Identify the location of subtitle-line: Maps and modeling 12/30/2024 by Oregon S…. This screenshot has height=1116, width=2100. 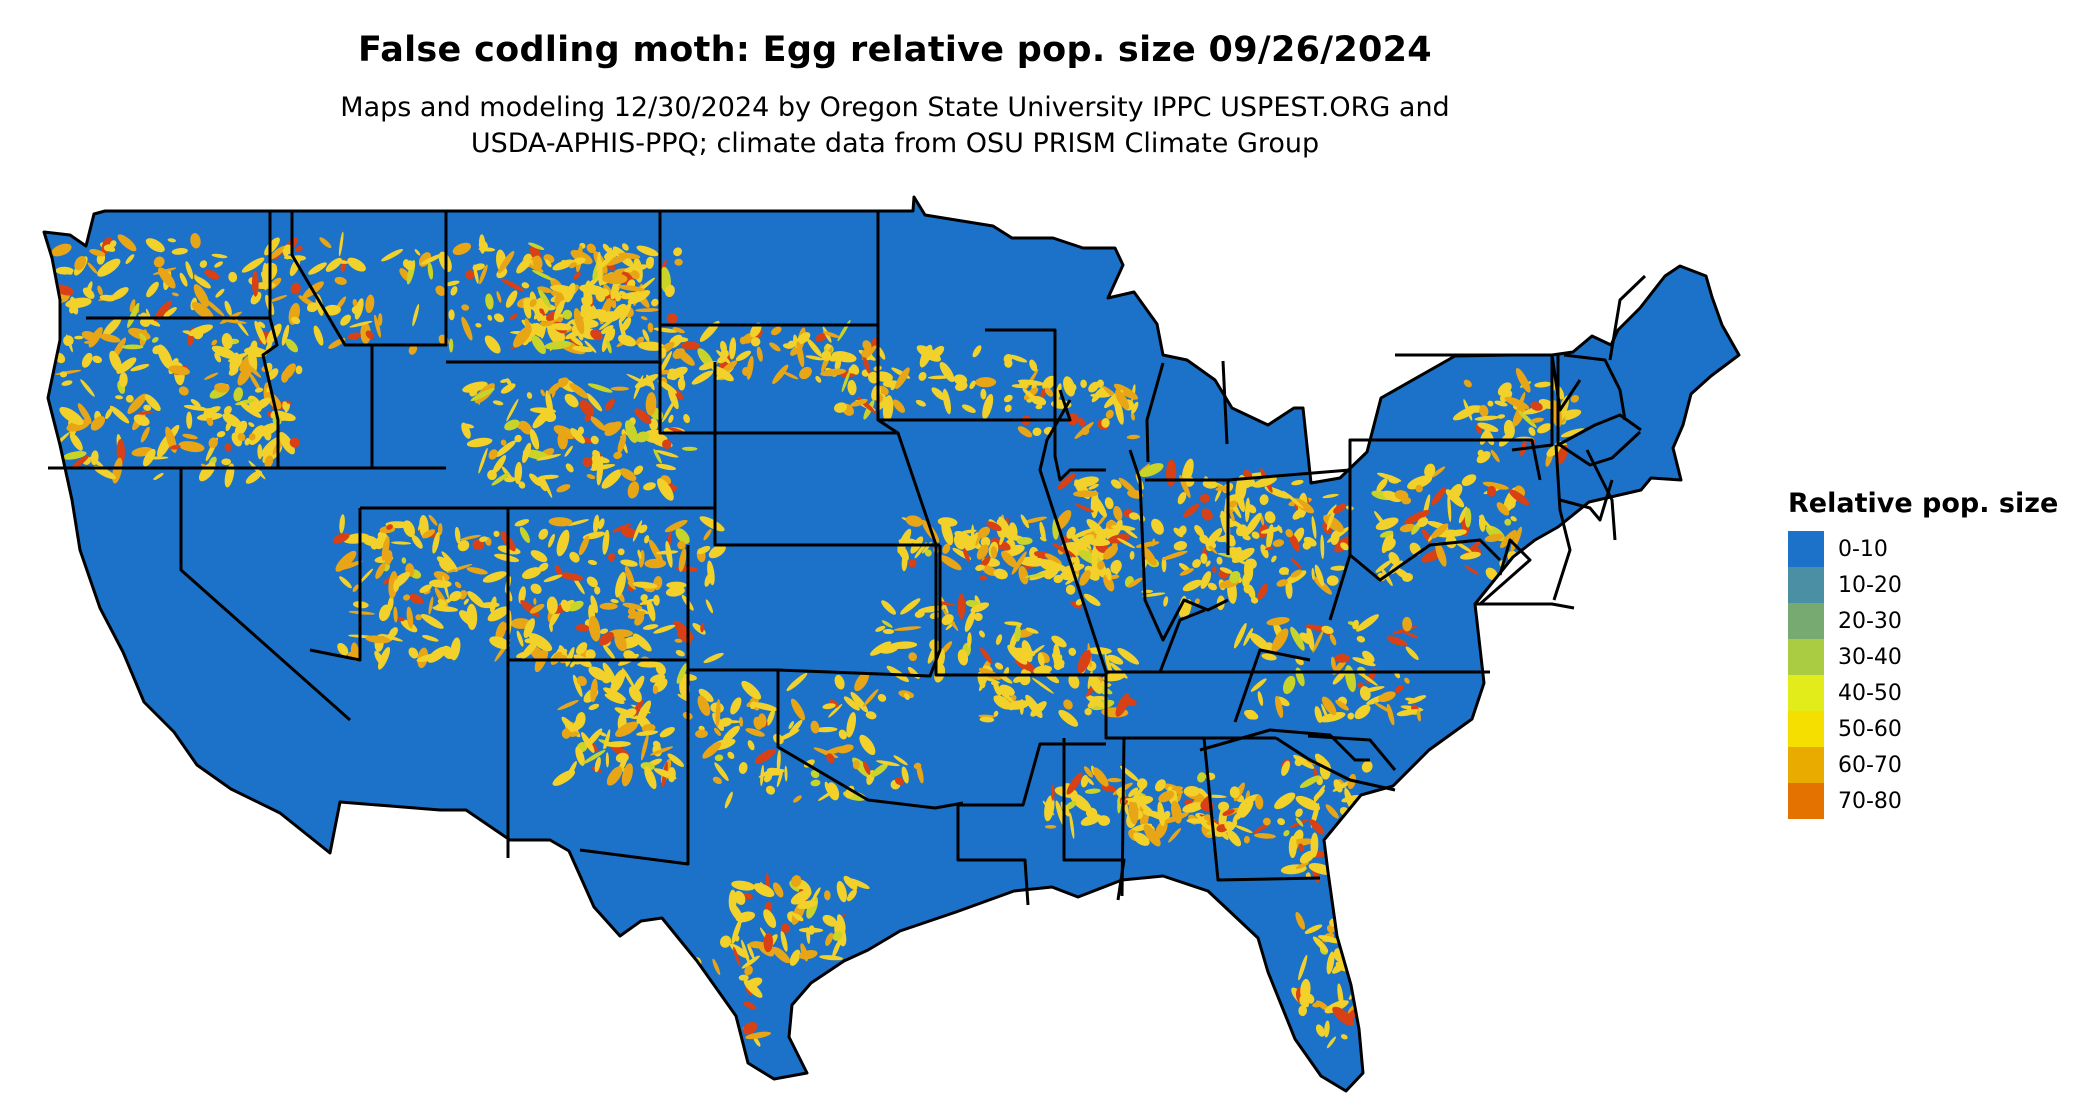
(895, 107).